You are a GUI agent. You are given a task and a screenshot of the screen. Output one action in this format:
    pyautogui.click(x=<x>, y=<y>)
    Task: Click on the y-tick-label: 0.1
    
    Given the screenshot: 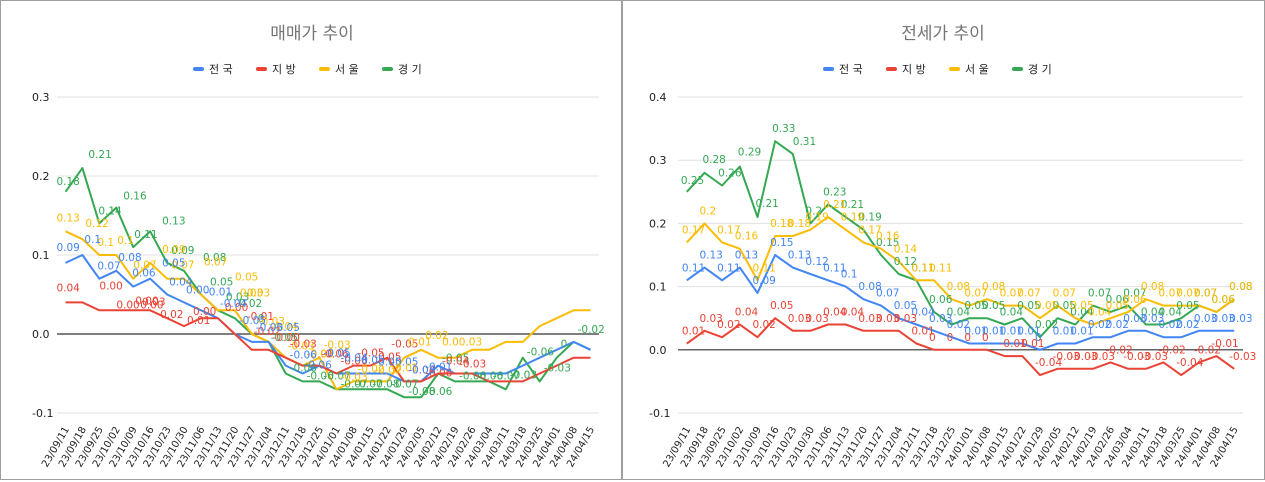 What is the action you would take?
    pyautogui.click(x=658, y=287)
    